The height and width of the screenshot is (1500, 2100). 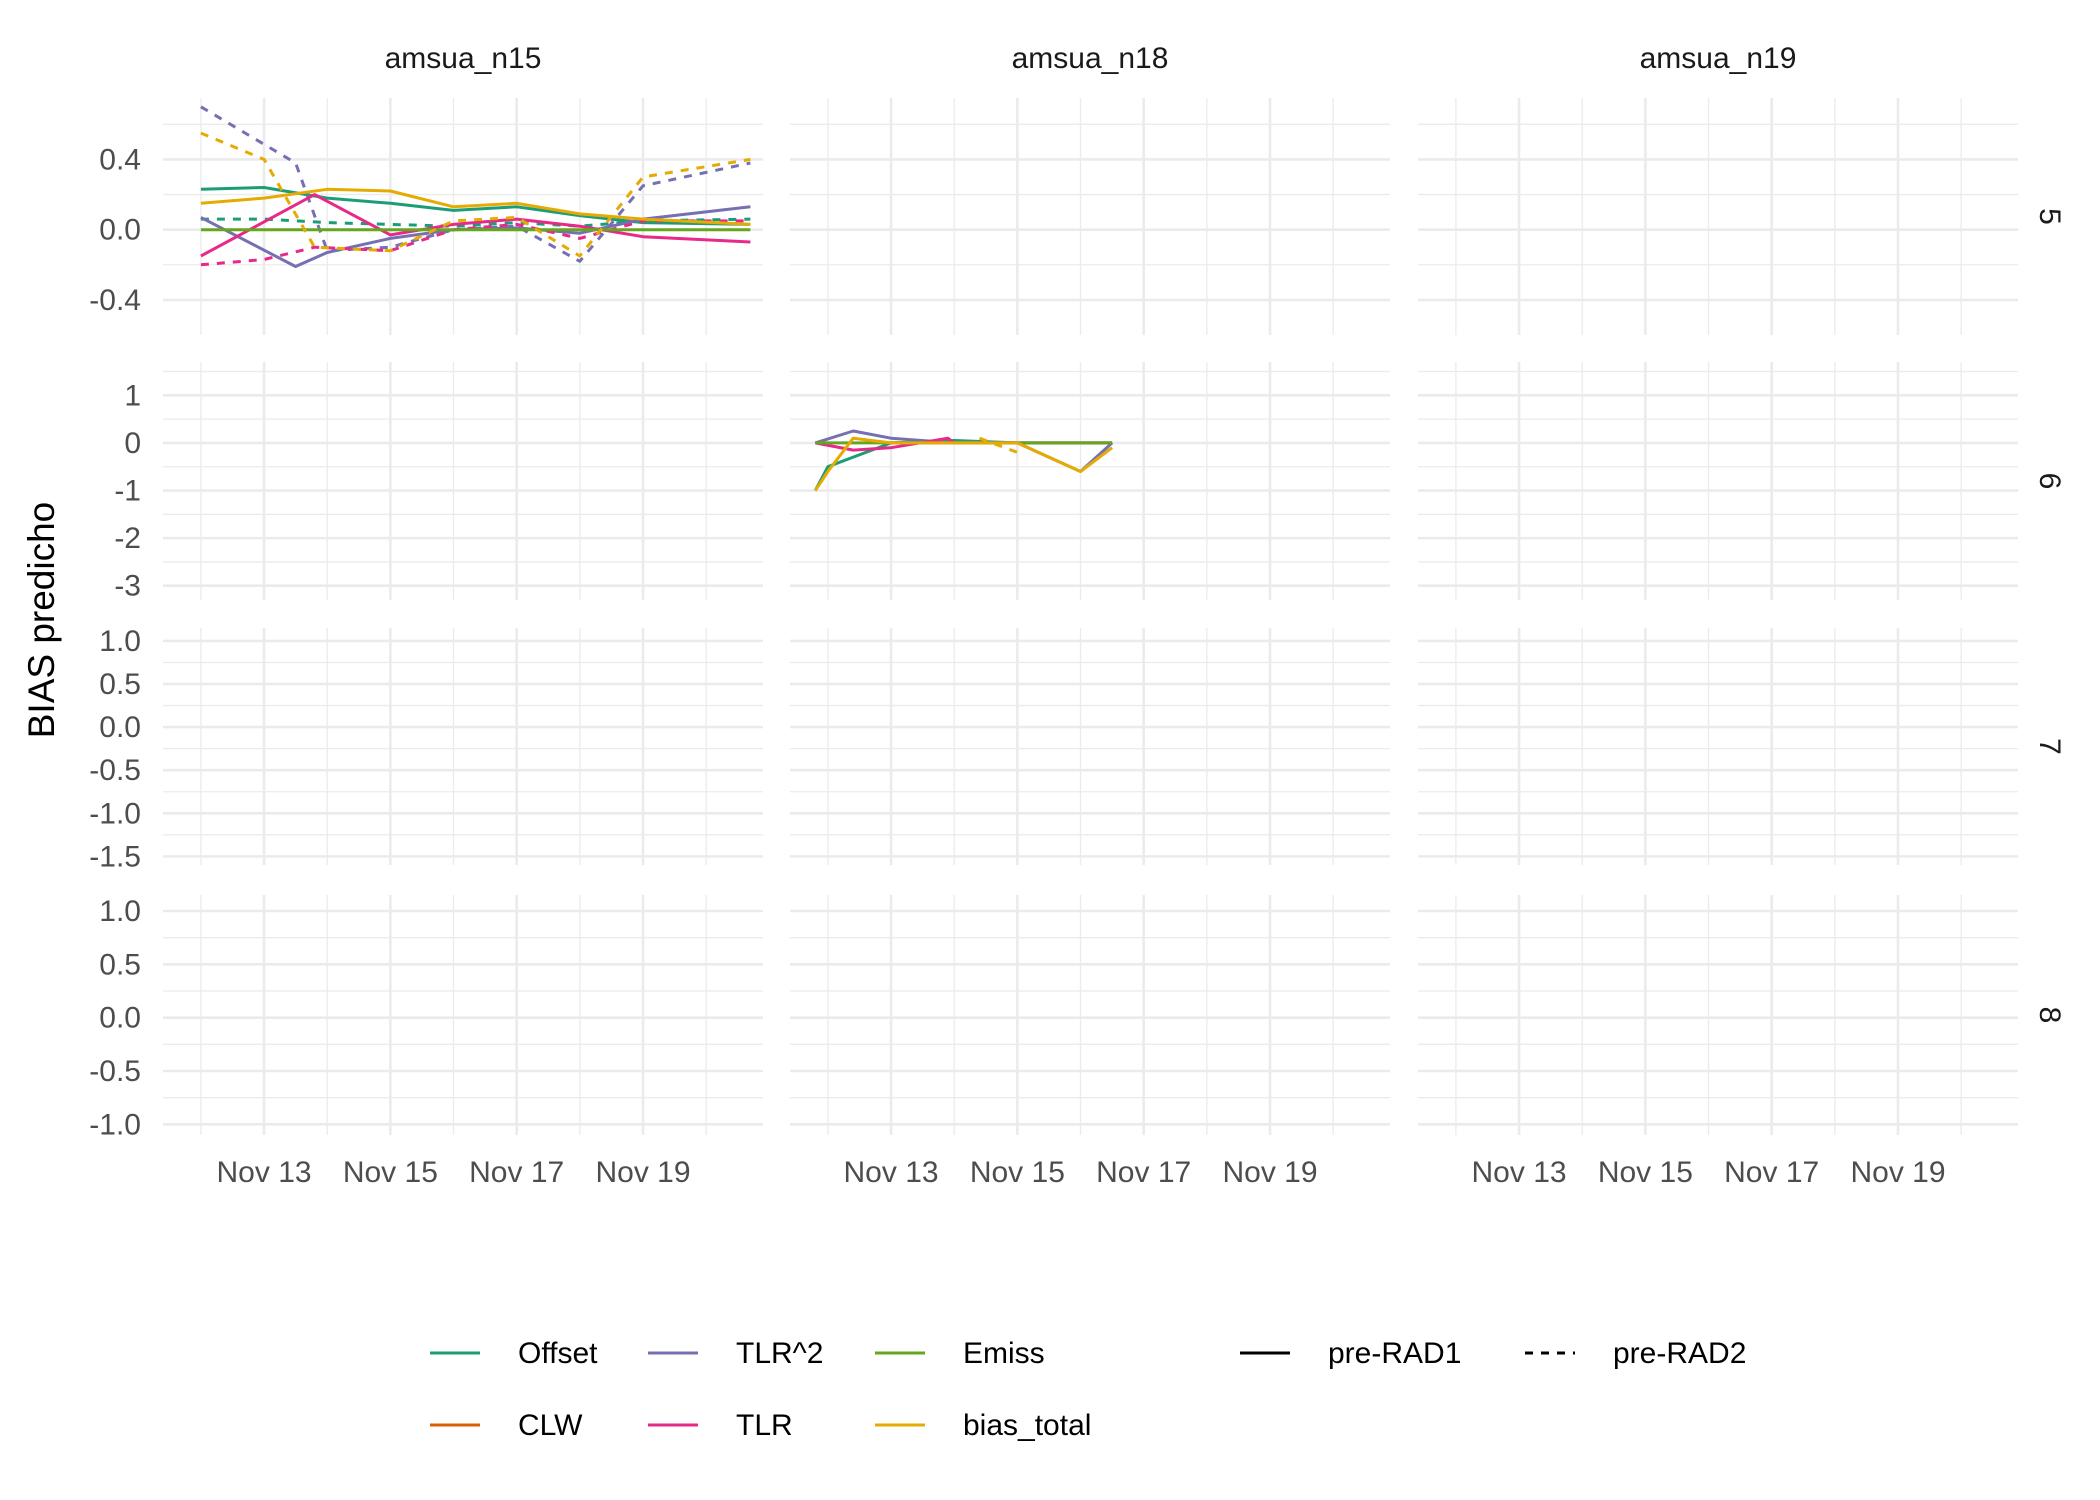 I want to click on legend-label: CLW, so click(x=550, y=1425).